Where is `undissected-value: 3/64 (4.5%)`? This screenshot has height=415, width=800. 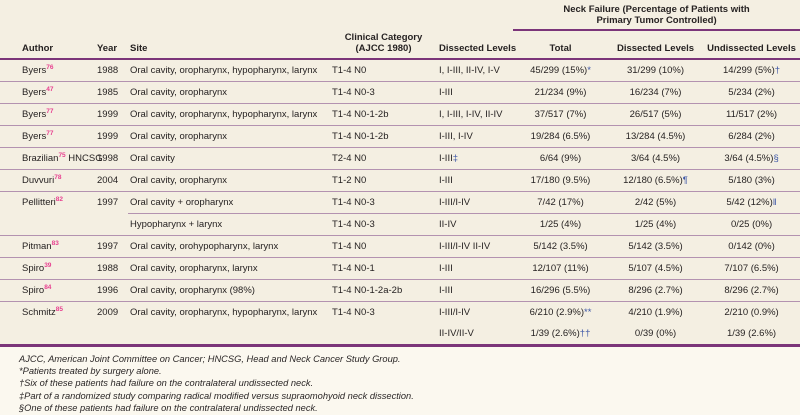 undissected-value: 3/64 (4.5%) is located at coordinates (749, 158).